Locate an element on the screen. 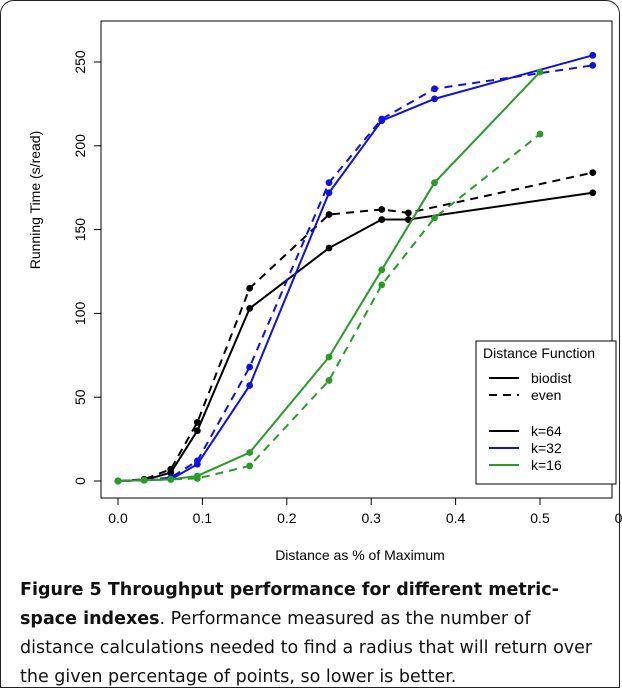  y-tick-label: 0 is located at coordinates (80, 481).